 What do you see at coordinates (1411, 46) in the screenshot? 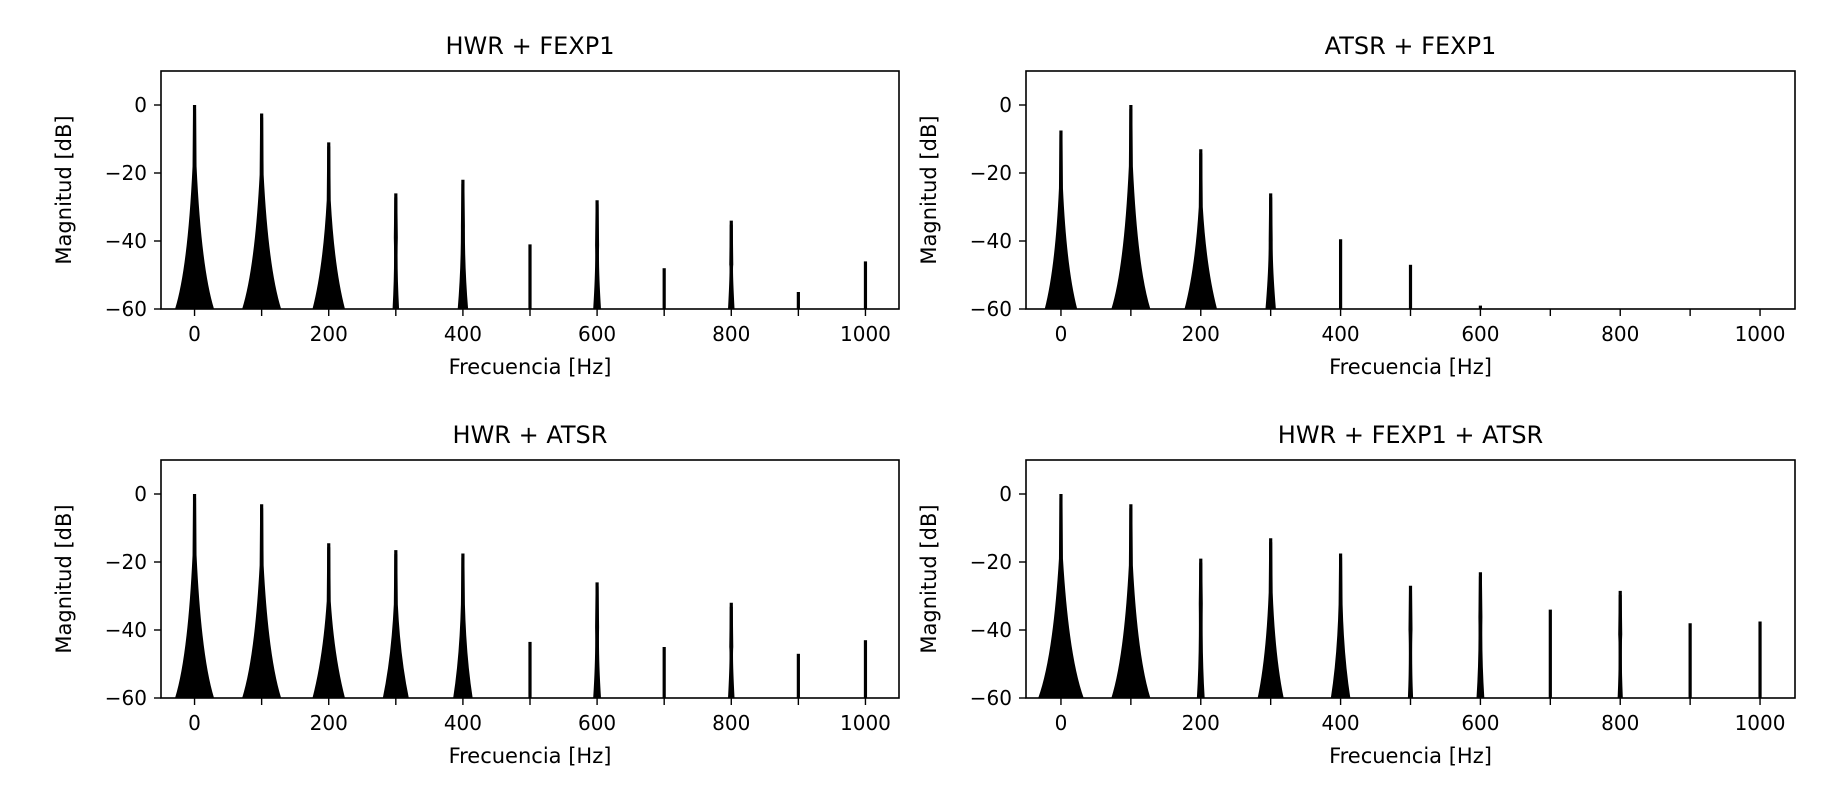
I see `chart-title: ATSR + FEXP1` at bounding box center [1411, 46].